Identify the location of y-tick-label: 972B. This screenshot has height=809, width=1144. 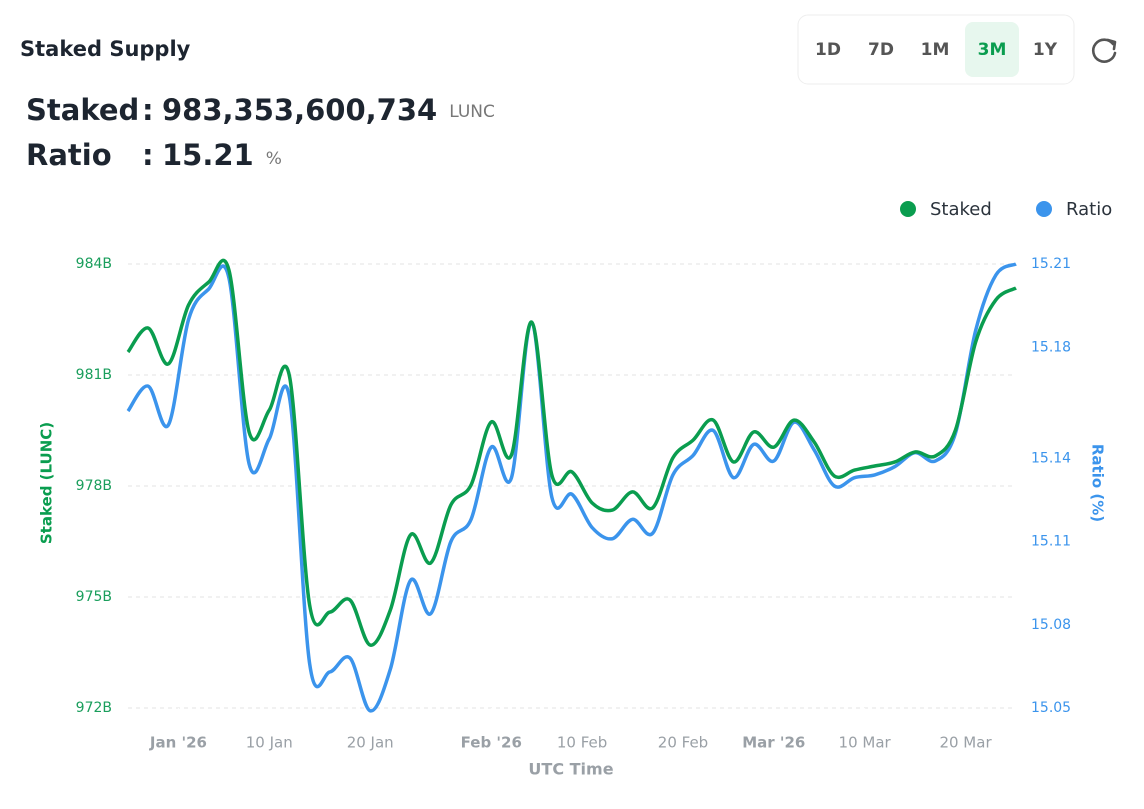
(94, 708).